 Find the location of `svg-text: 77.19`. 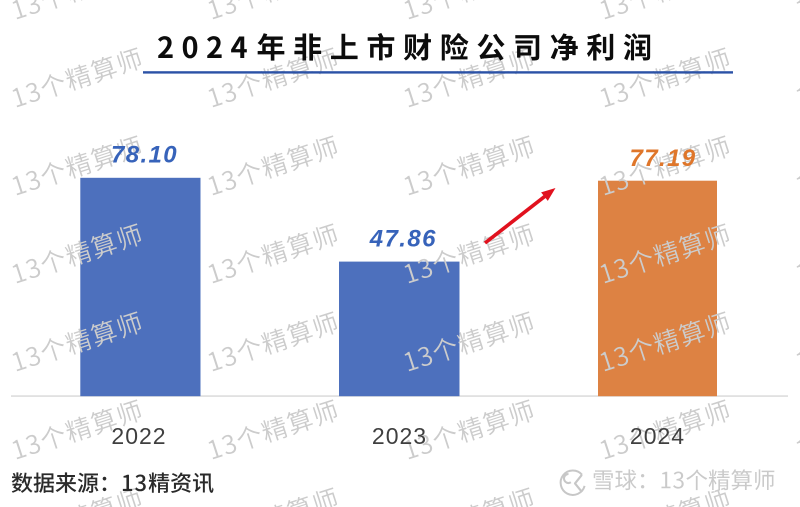

svg-text: 77.19 is located at coordinates (662, 158).